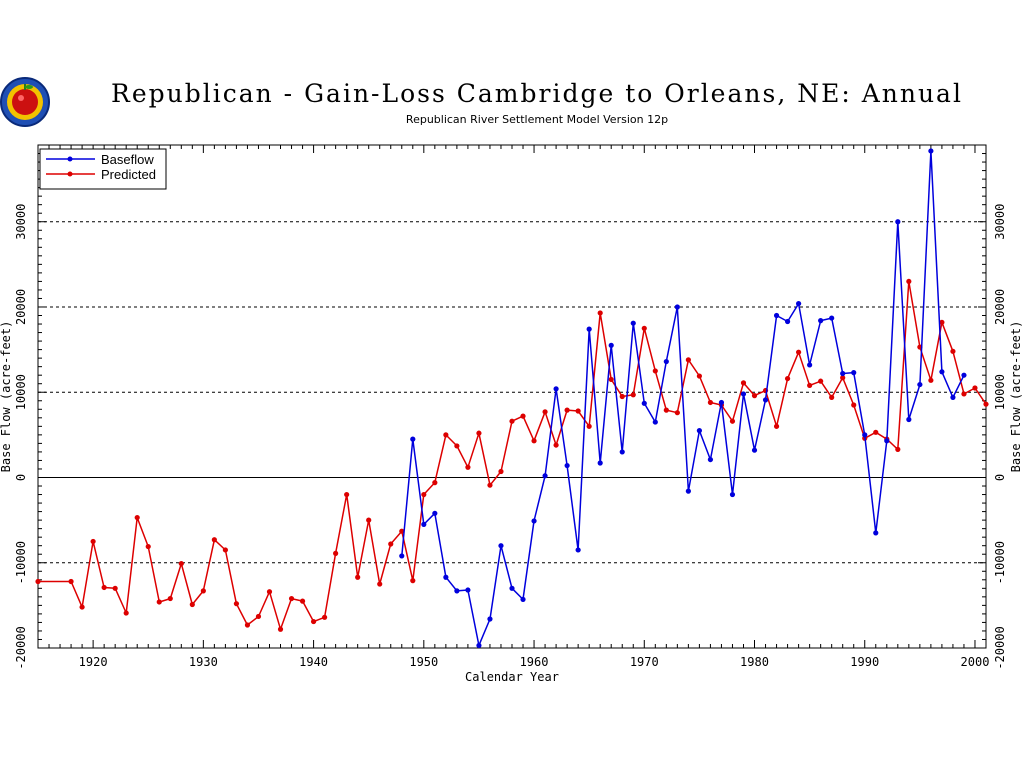 This screenshot has width=1024, height=773. Describe the element at coordinates (127, 159) in the screenshot. I see `legend-label-baseflow: Baseflow` at that location.